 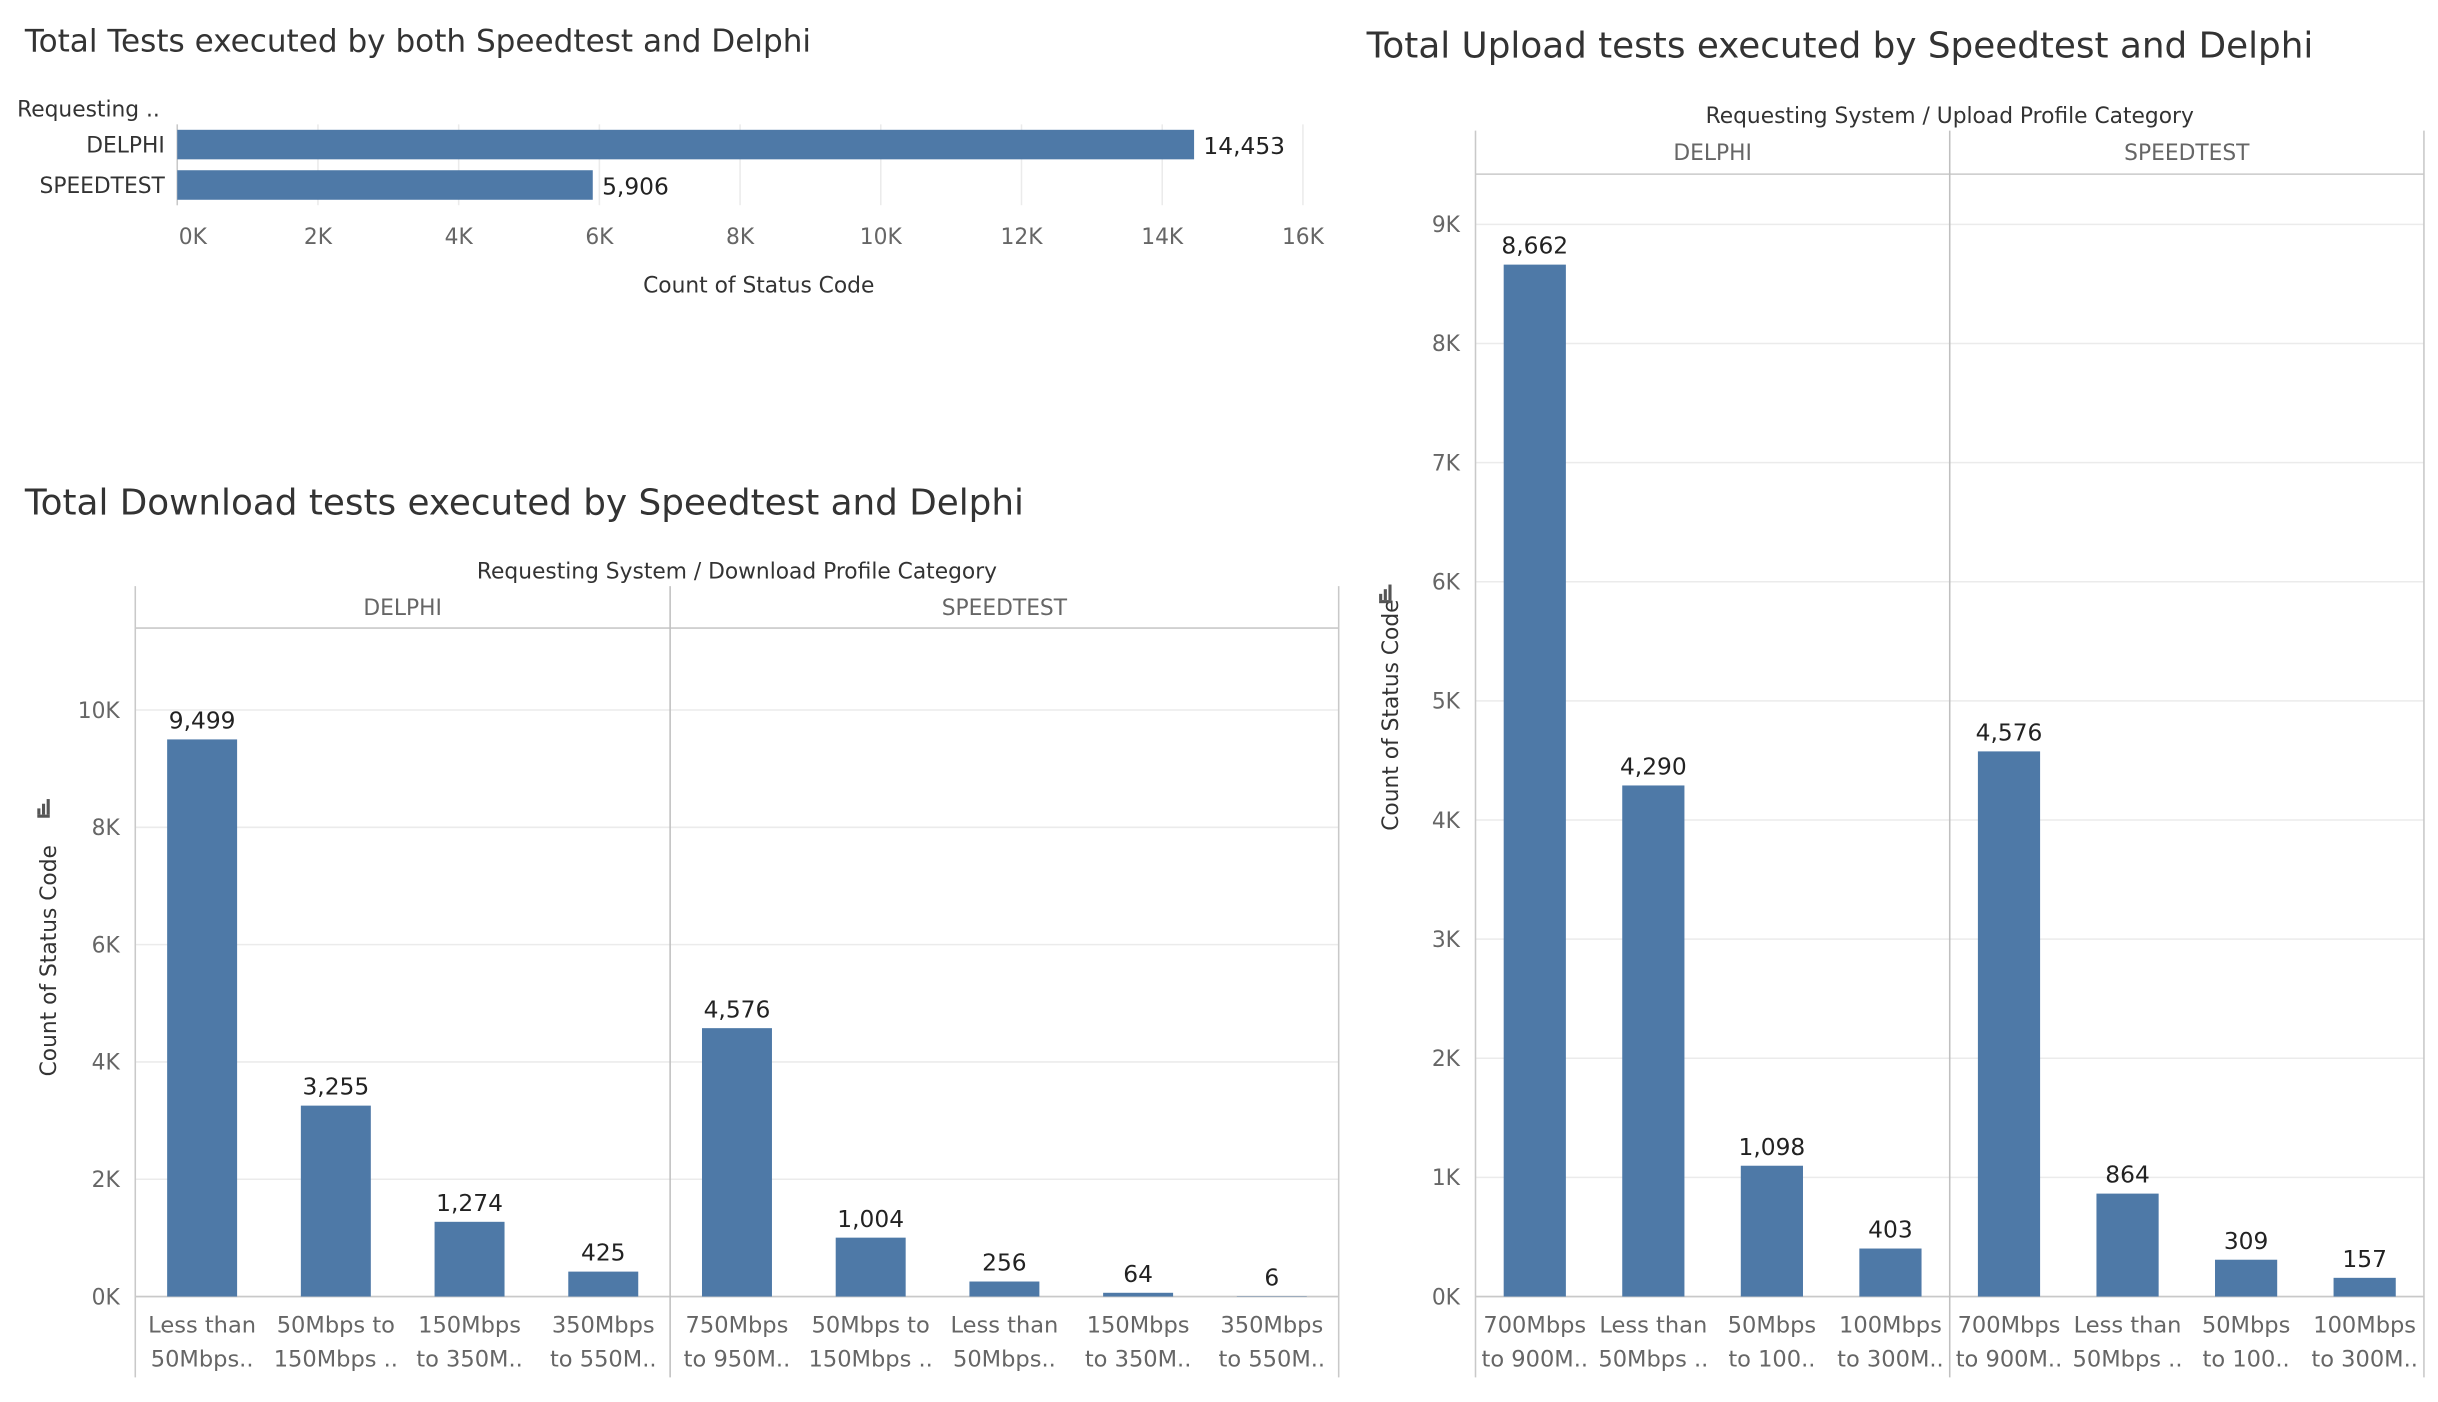 What do you see at coordinates (88, 110) in the screenshot?
I see `total-tests-row-header: Requesting ..` at bounding box center [88, 110].